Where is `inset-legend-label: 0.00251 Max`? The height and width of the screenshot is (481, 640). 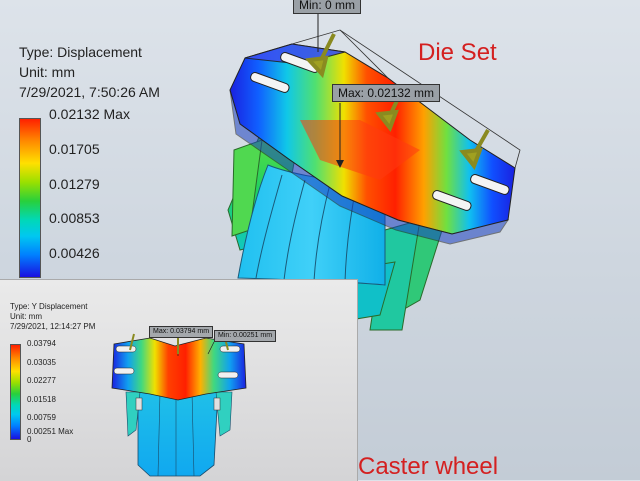 inset-legend-label: 0.00251 Max is located at coordinates (50, 431).